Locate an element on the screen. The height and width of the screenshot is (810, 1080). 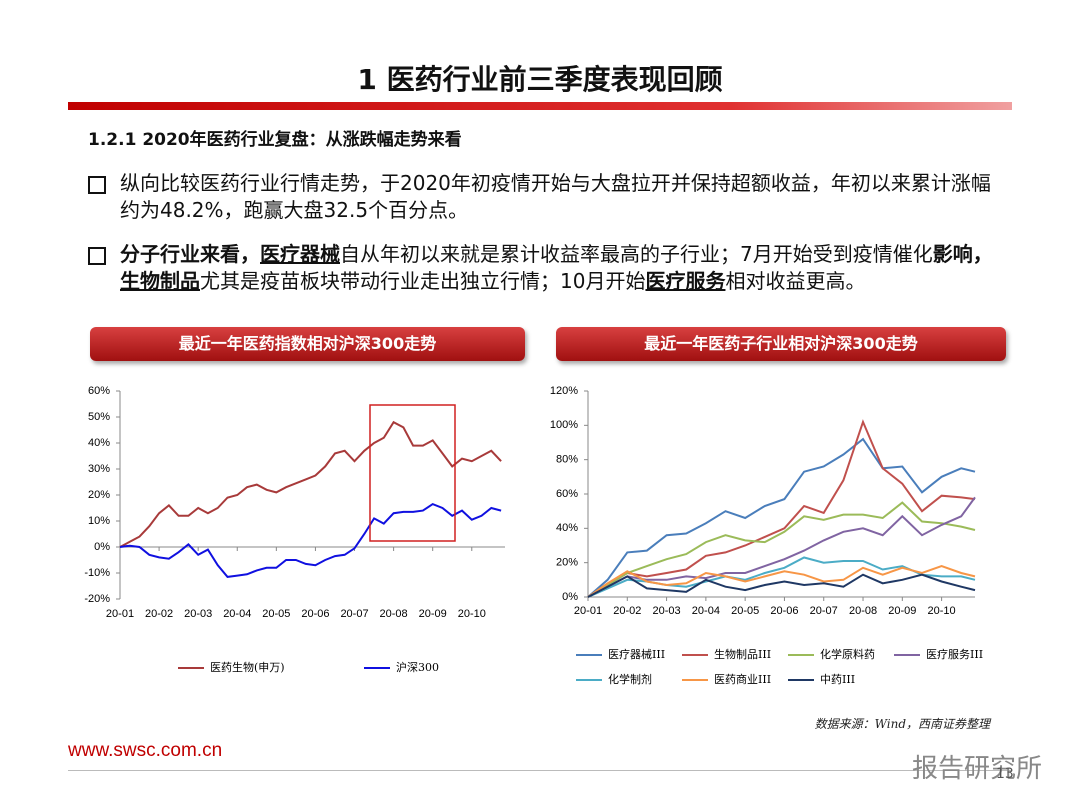
legend-label: 沪深300 is located at coordinates (417, 667).